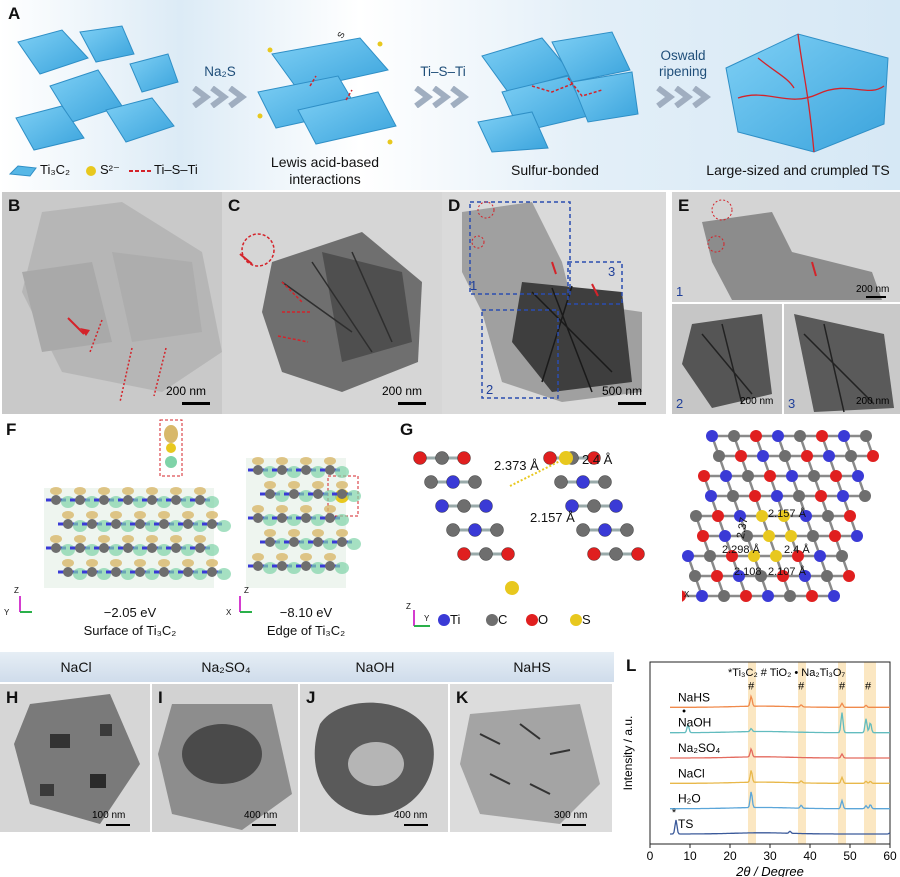 Image resolution: width=900 pixels, height=877 pixels. I want to click on bond-length-7: 2.4 Å, so click(797, 550).